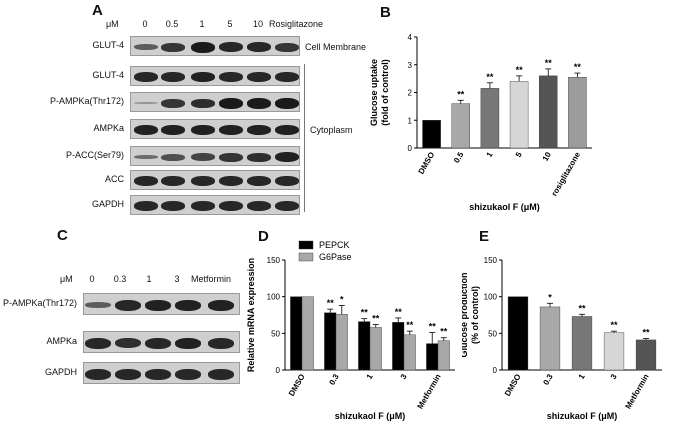 The image size is (675, 425). Describe the element at coordinates (304, 138) in the screenshot. I see `cytoplasm-bracket` at that location.